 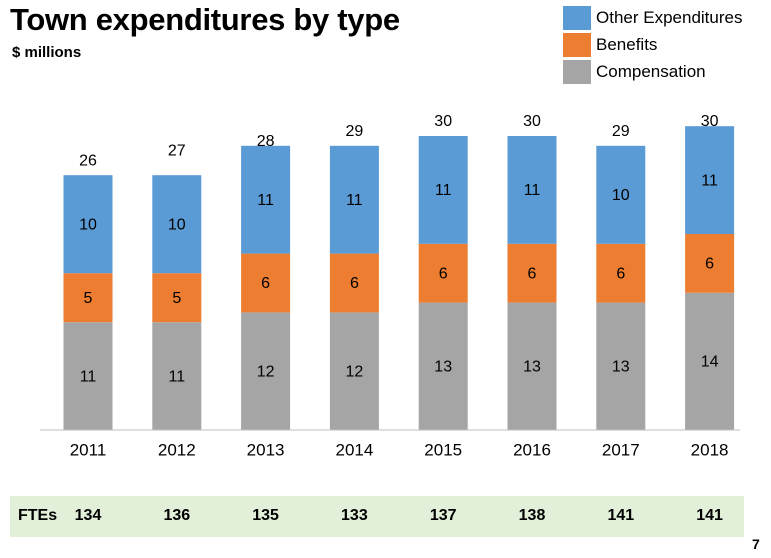 What do you see at coordinates (266, 449) in the screenshot?
I see `x-tick-label: 2013` at bounding box center [266, 449].